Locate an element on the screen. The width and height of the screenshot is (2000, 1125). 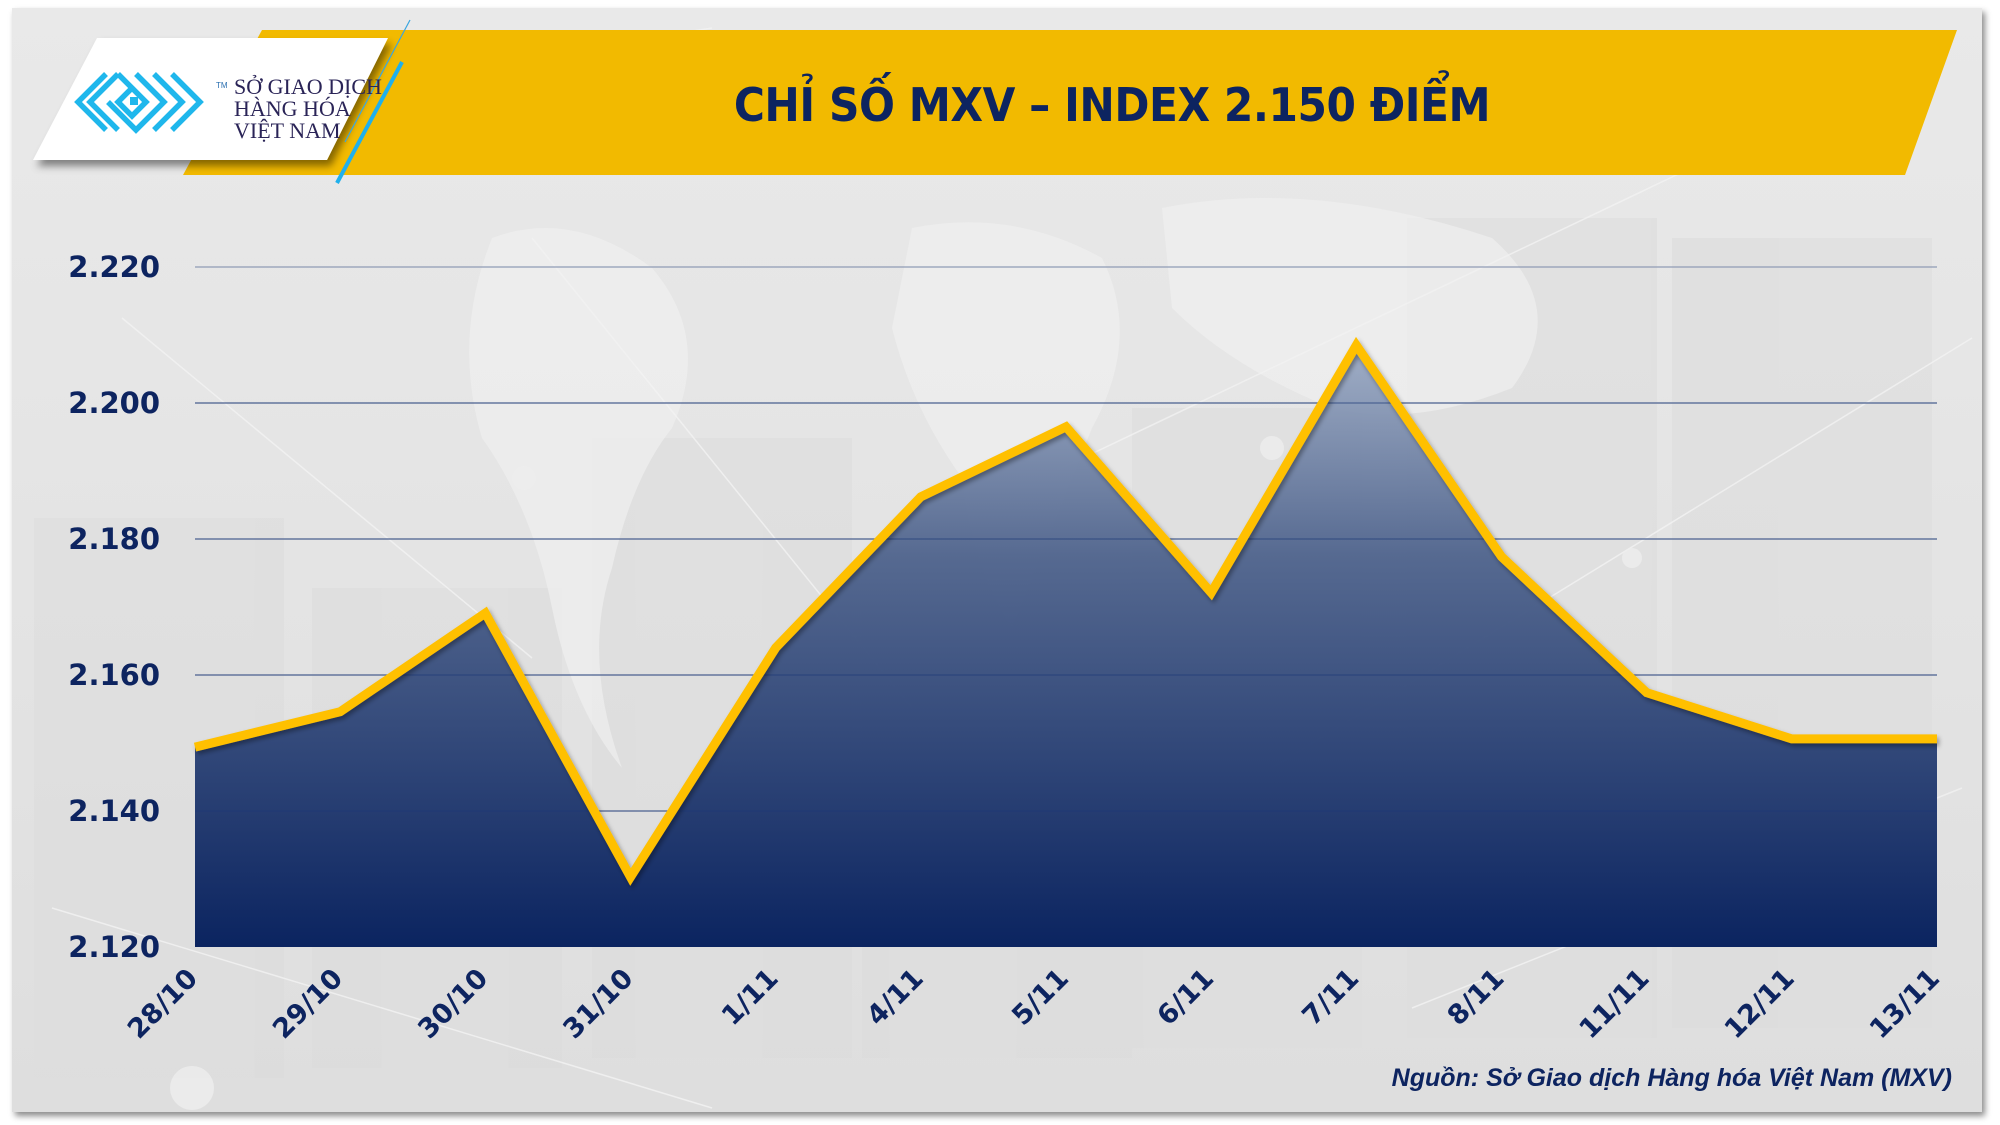
y-tick-label: 2.160 is located at coordinates (114, 675).